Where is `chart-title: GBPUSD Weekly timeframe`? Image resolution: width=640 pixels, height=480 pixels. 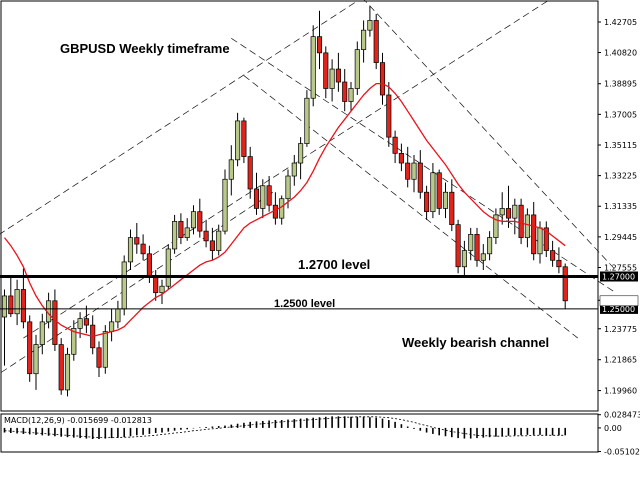 chart-title: GBPUSD Weekly timeframe is located at coordinates (145, 48).